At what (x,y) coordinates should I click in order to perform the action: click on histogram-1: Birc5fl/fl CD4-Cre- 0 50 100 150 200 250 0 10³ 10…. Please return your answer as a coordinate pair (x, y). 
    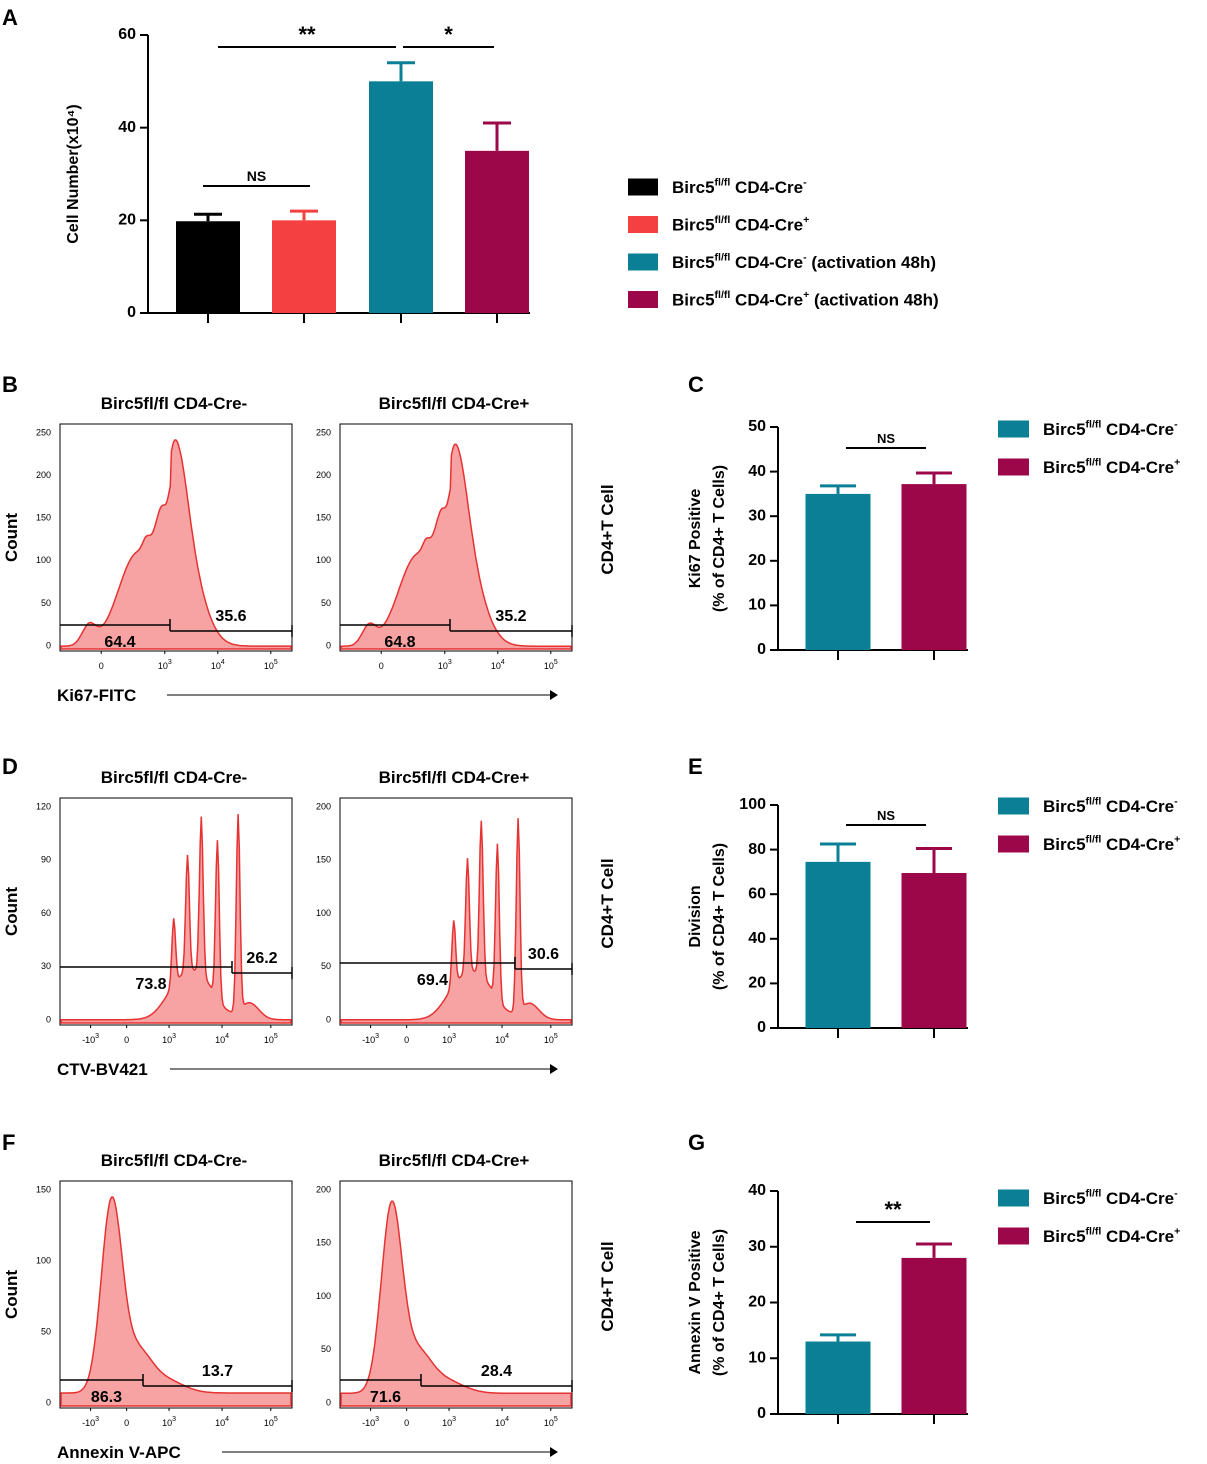
    Looking at the image, I should click on (164, 532).